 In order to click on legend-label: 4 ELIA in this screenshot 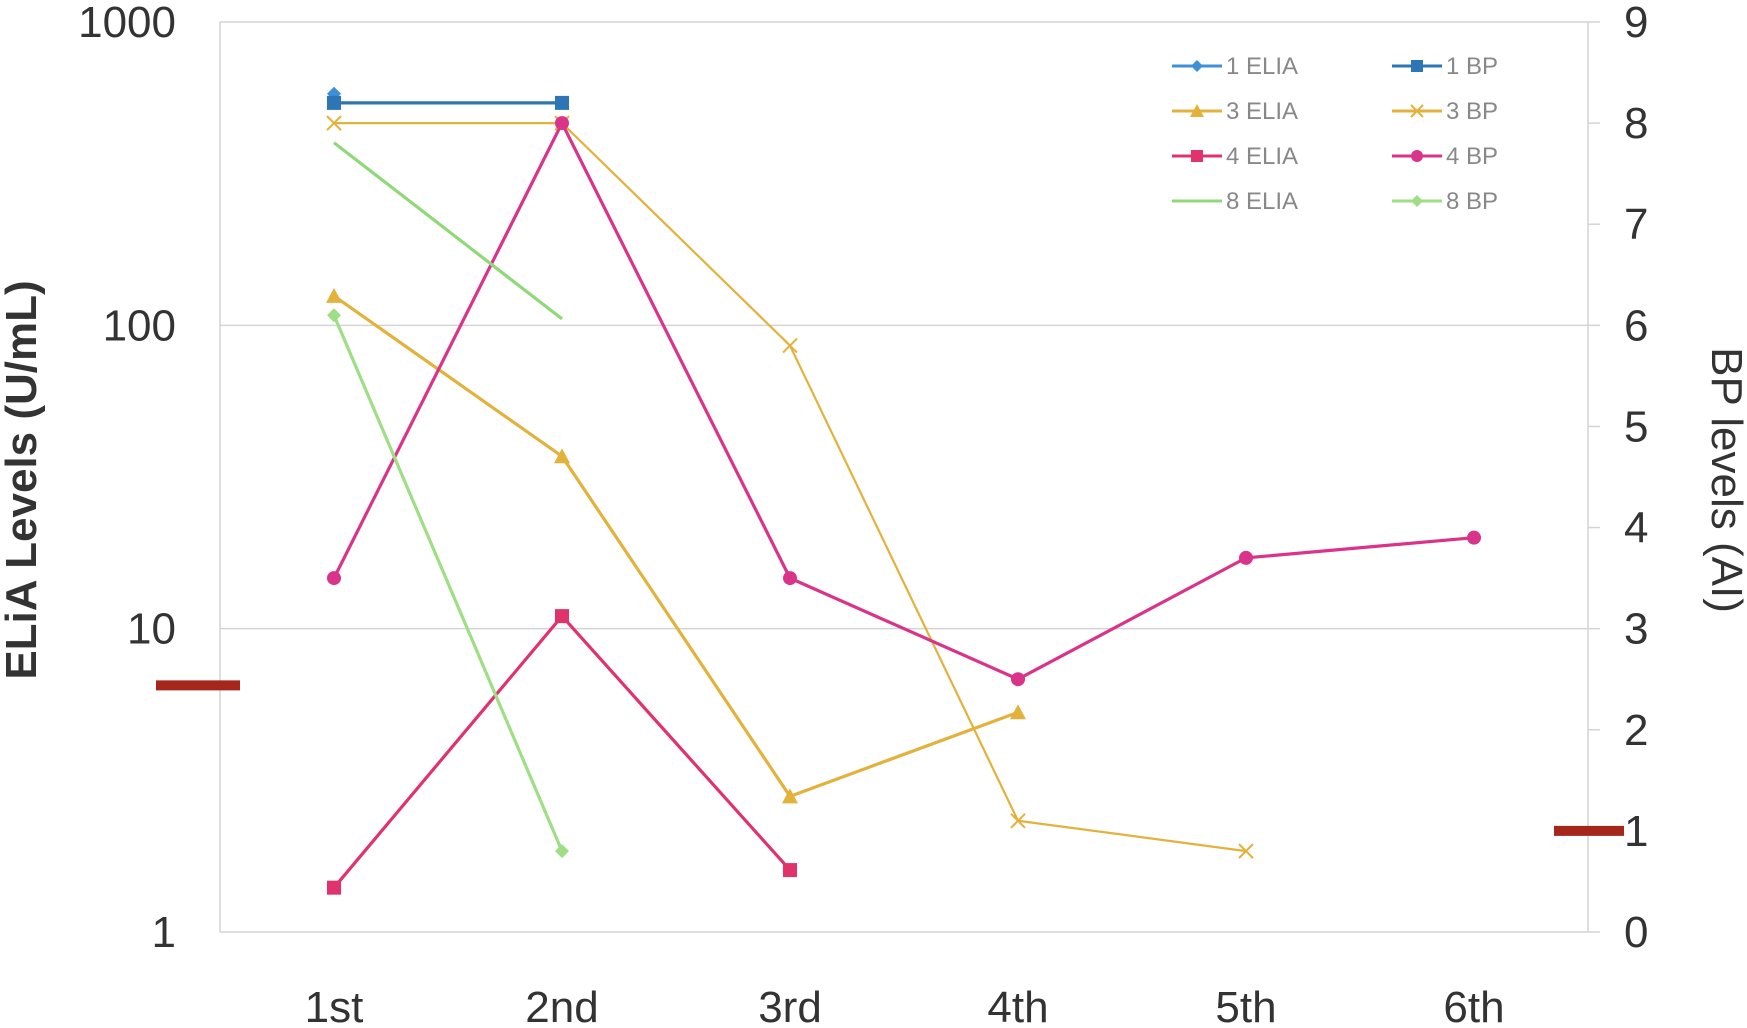, I will do `click(1262, 156)`.